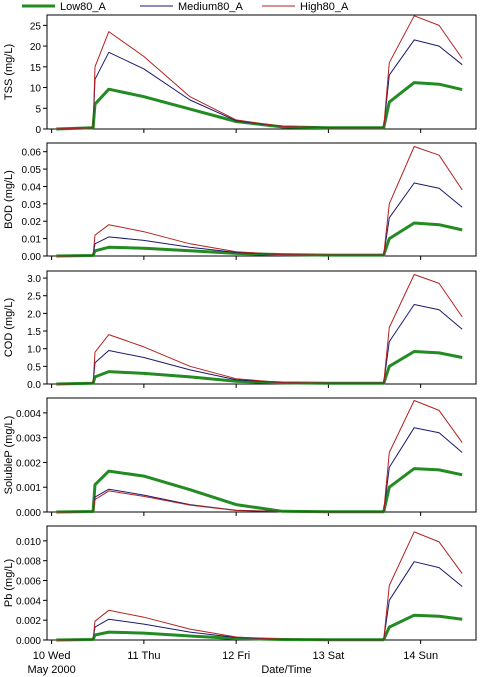 Image resolution: width=499 pixels, height=677 pixels. What do you see at coordinates (328, 656) in the screenshot?
I see `x-tick-label: 13 Sat` at bounding box center [328, 656].